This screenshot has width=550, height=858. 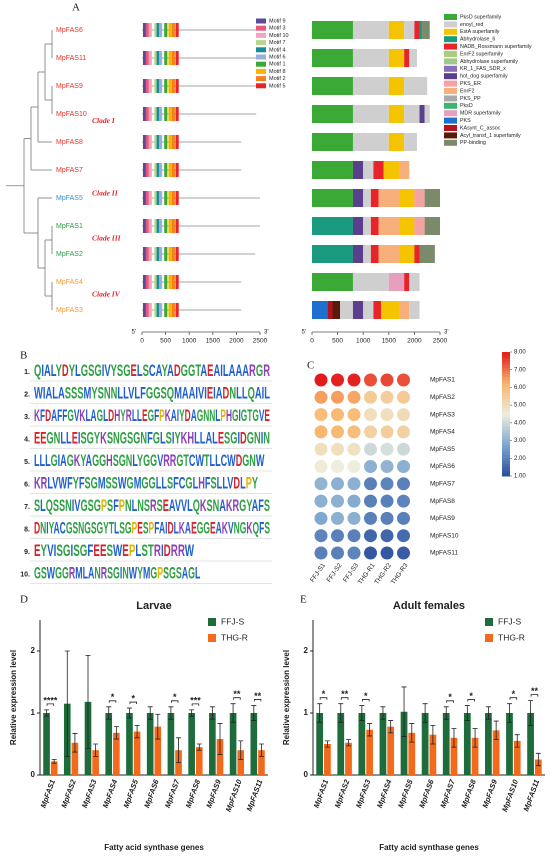 What do you see at coordinates (312, 341) in the screenshot?
I see `tick-label: 0` at bounding box center [312, 341].